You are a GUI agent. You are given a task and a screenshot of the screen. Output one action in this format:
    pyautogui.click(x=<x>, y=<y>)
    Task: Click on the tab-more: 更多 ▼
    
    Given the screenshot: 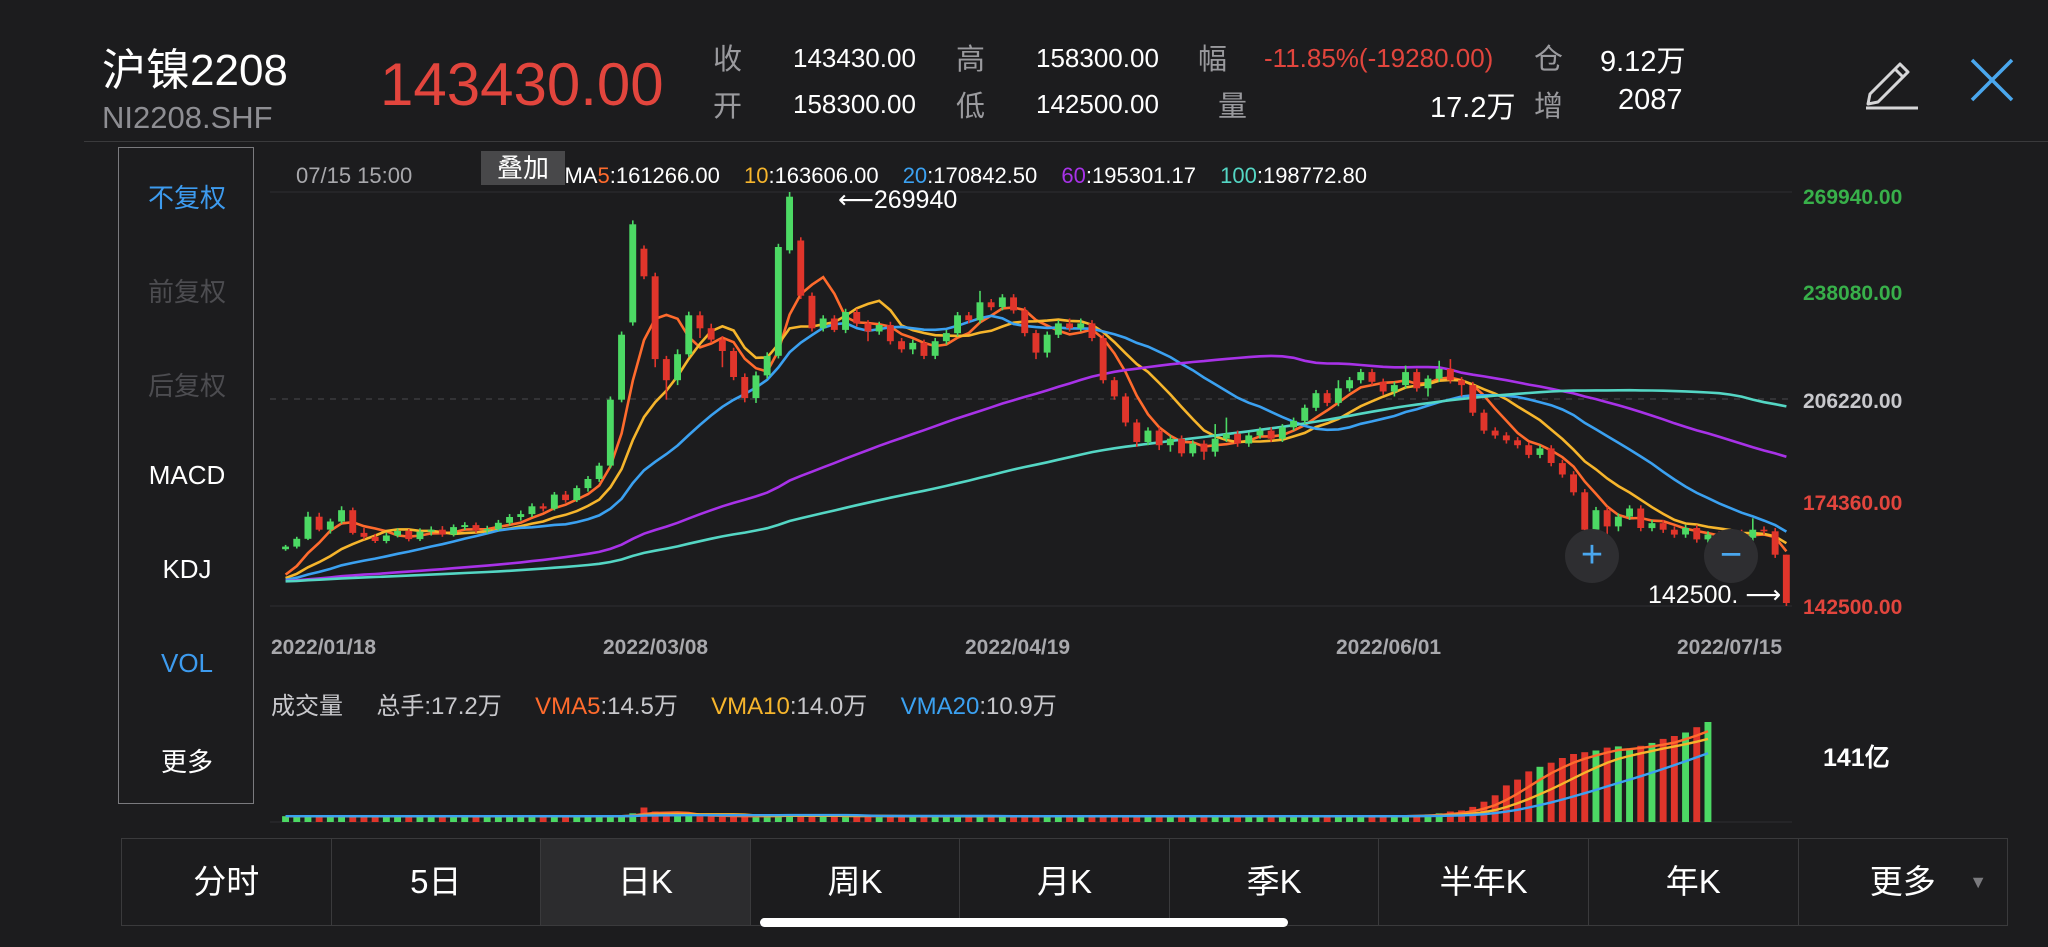 What is the action you would take?
    pyautogui.click(x=1903, y=882)
    